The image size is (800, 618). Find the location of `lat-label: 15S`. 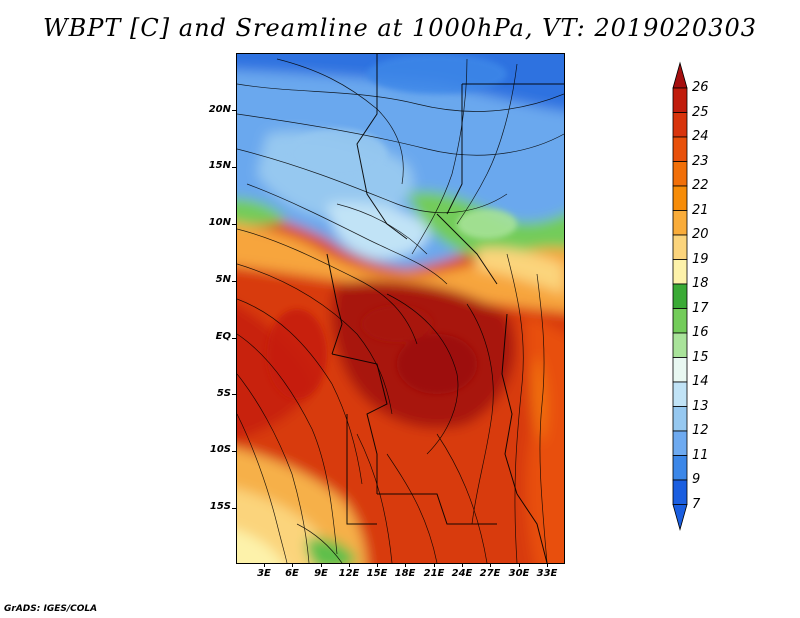

lat-label: 15S is located at coordinates (220, 506).